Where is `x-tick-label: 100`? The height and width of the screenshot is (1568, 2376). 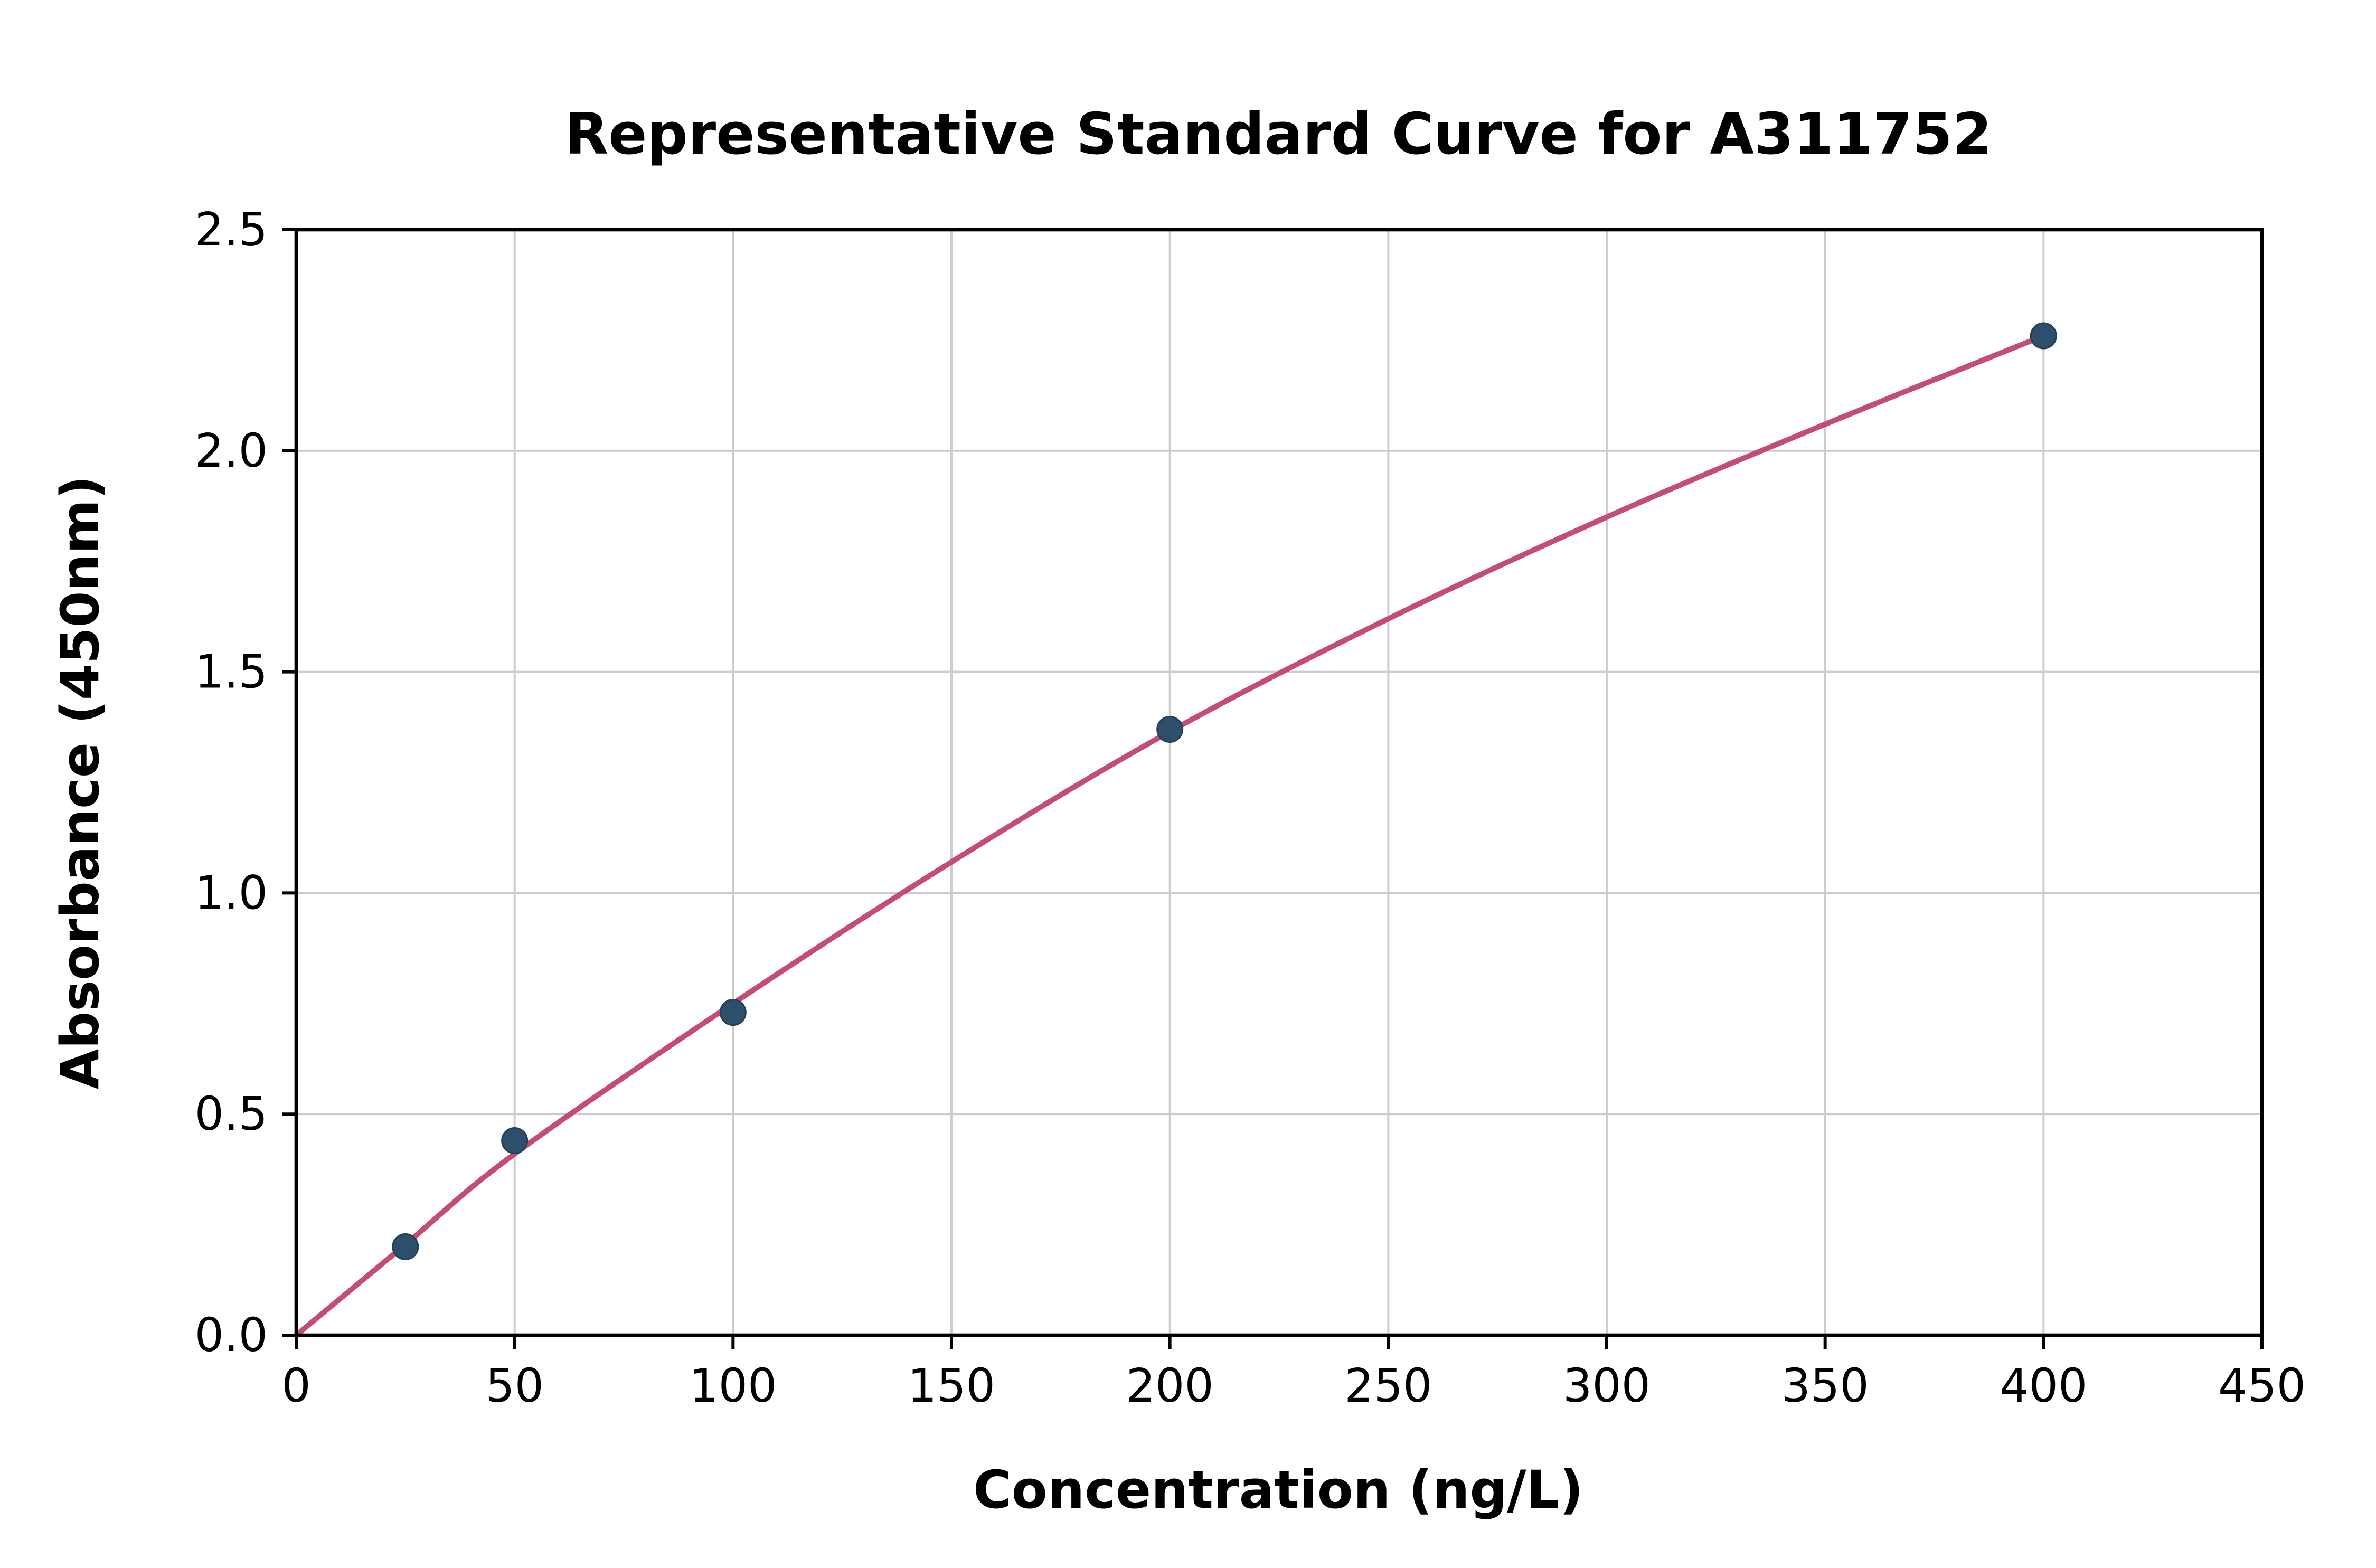 x-tick-label: 100 is located at coordinates (733, 1386).